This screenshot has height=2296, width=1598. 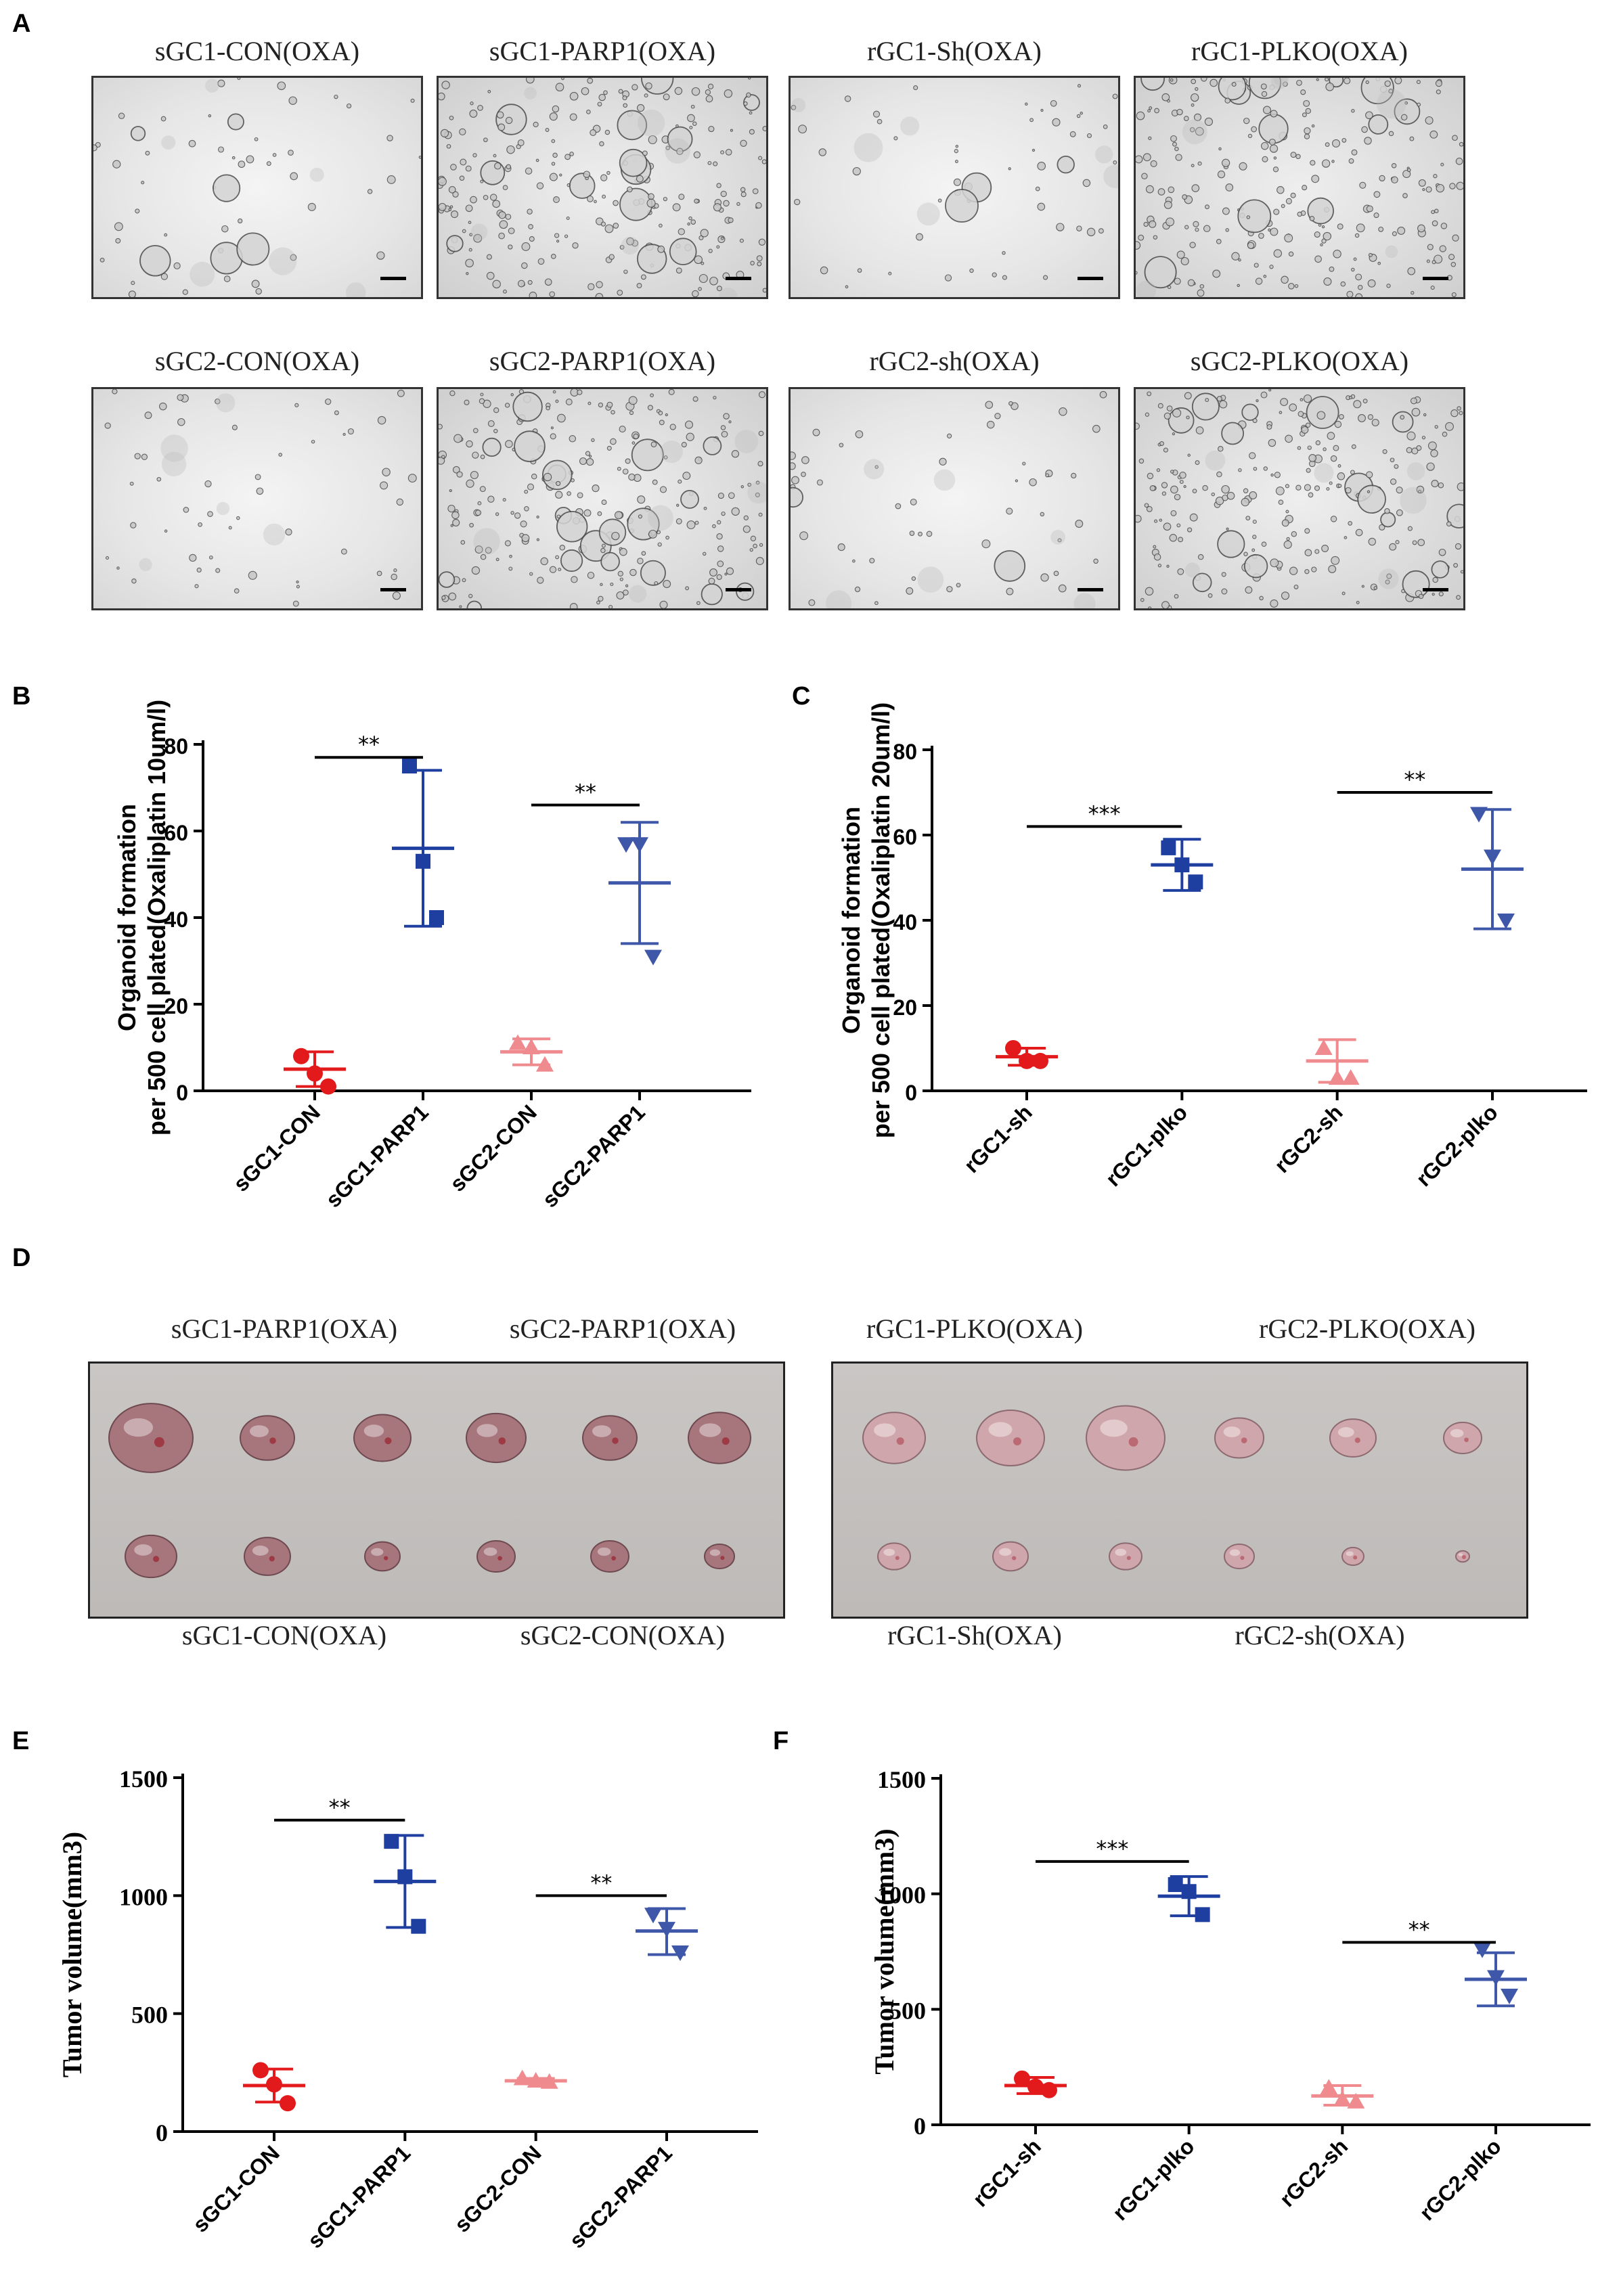 What do you see at coordinates (1460, 2179) in the screenshot?
I see `x-tick-label: rGC2-plko` at bounding box center [1460, 2179].